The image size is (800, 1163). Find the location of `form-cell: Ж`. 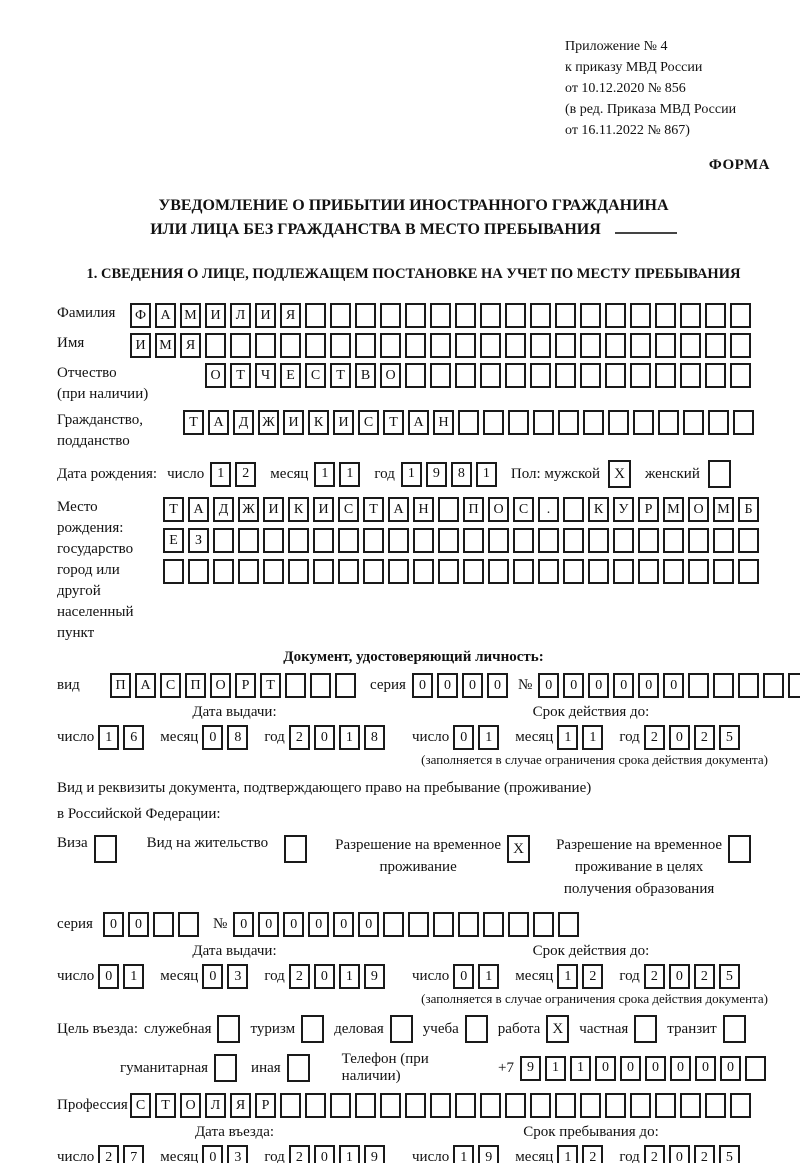

form-cell: Ж is located at coordinates (248, 509).